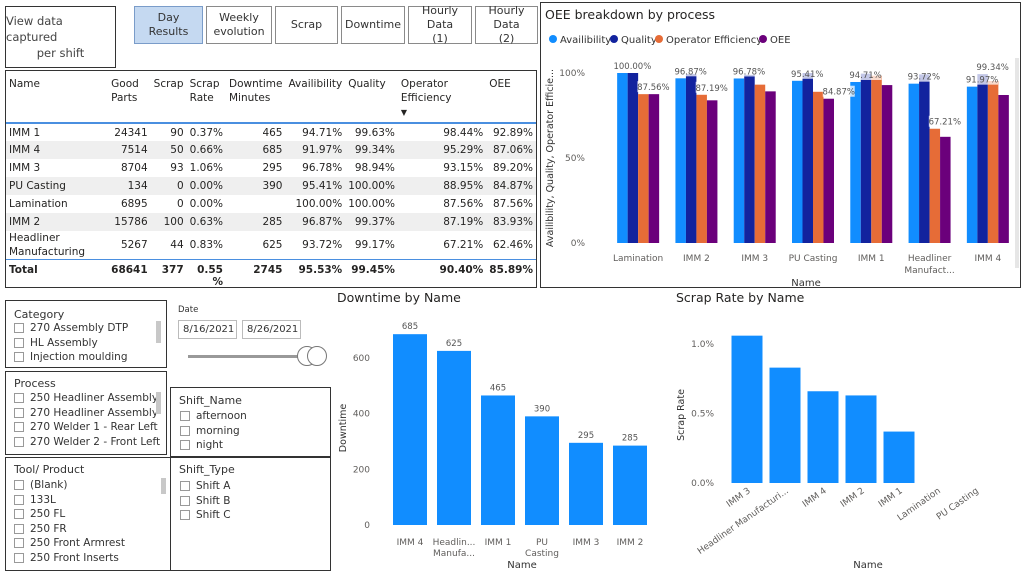  Describe the element at coordinates (506, 24) in the screenshot. I see `nav-hourly-data-2-button: Hourly Data (2)` at that location.